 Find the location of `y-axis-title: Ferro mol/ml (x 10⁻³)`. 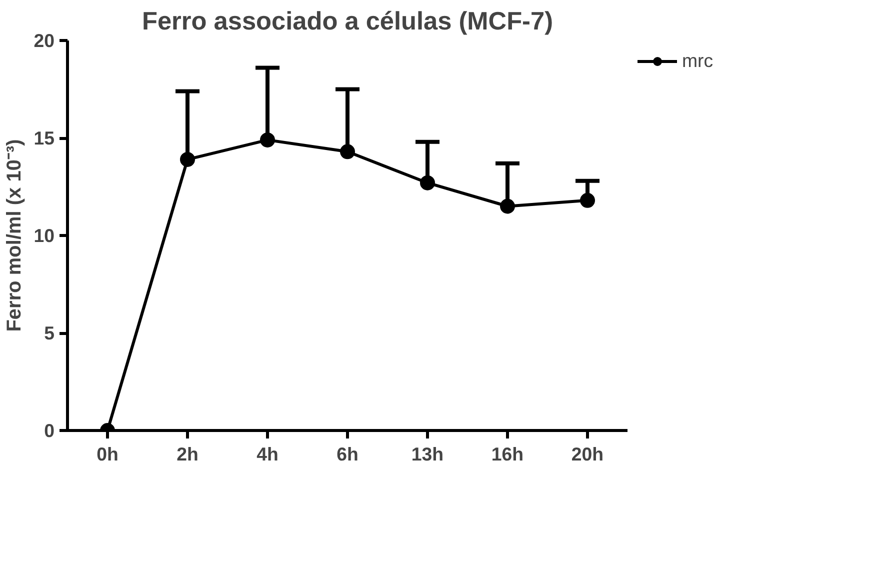

y-axis-title: Ferro mol/ml (x 10⁻³) is located at coordinates (15, 235).